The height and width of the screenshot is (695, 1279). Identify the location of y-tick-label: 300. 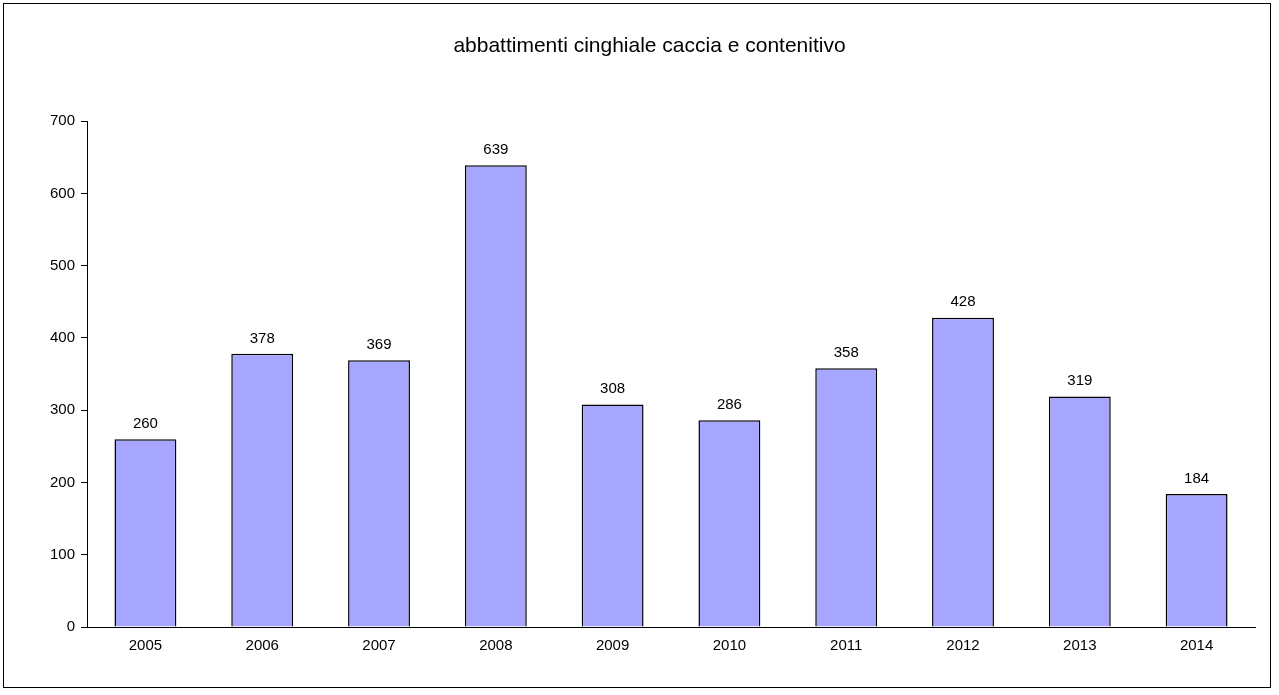
(63, 409).